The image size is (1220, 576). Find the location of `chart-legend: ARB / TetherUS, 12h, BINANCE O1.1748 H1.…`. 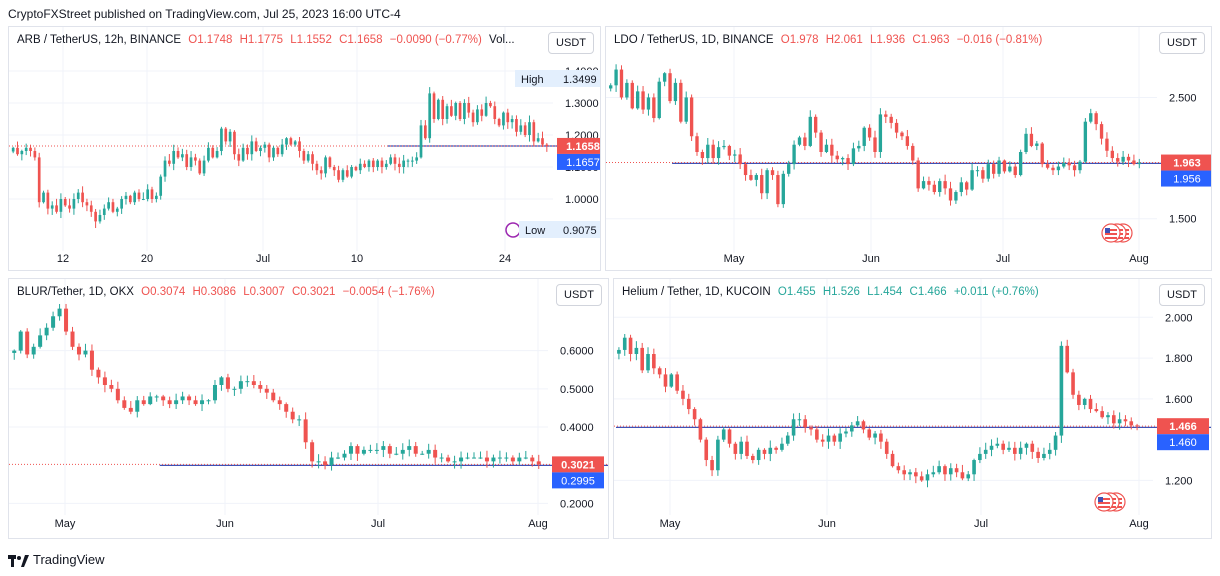

chart-legend: ARB / TetherUS, 12h, BINANCE O1.1748 H1.… is located at coordinates (266, 40).